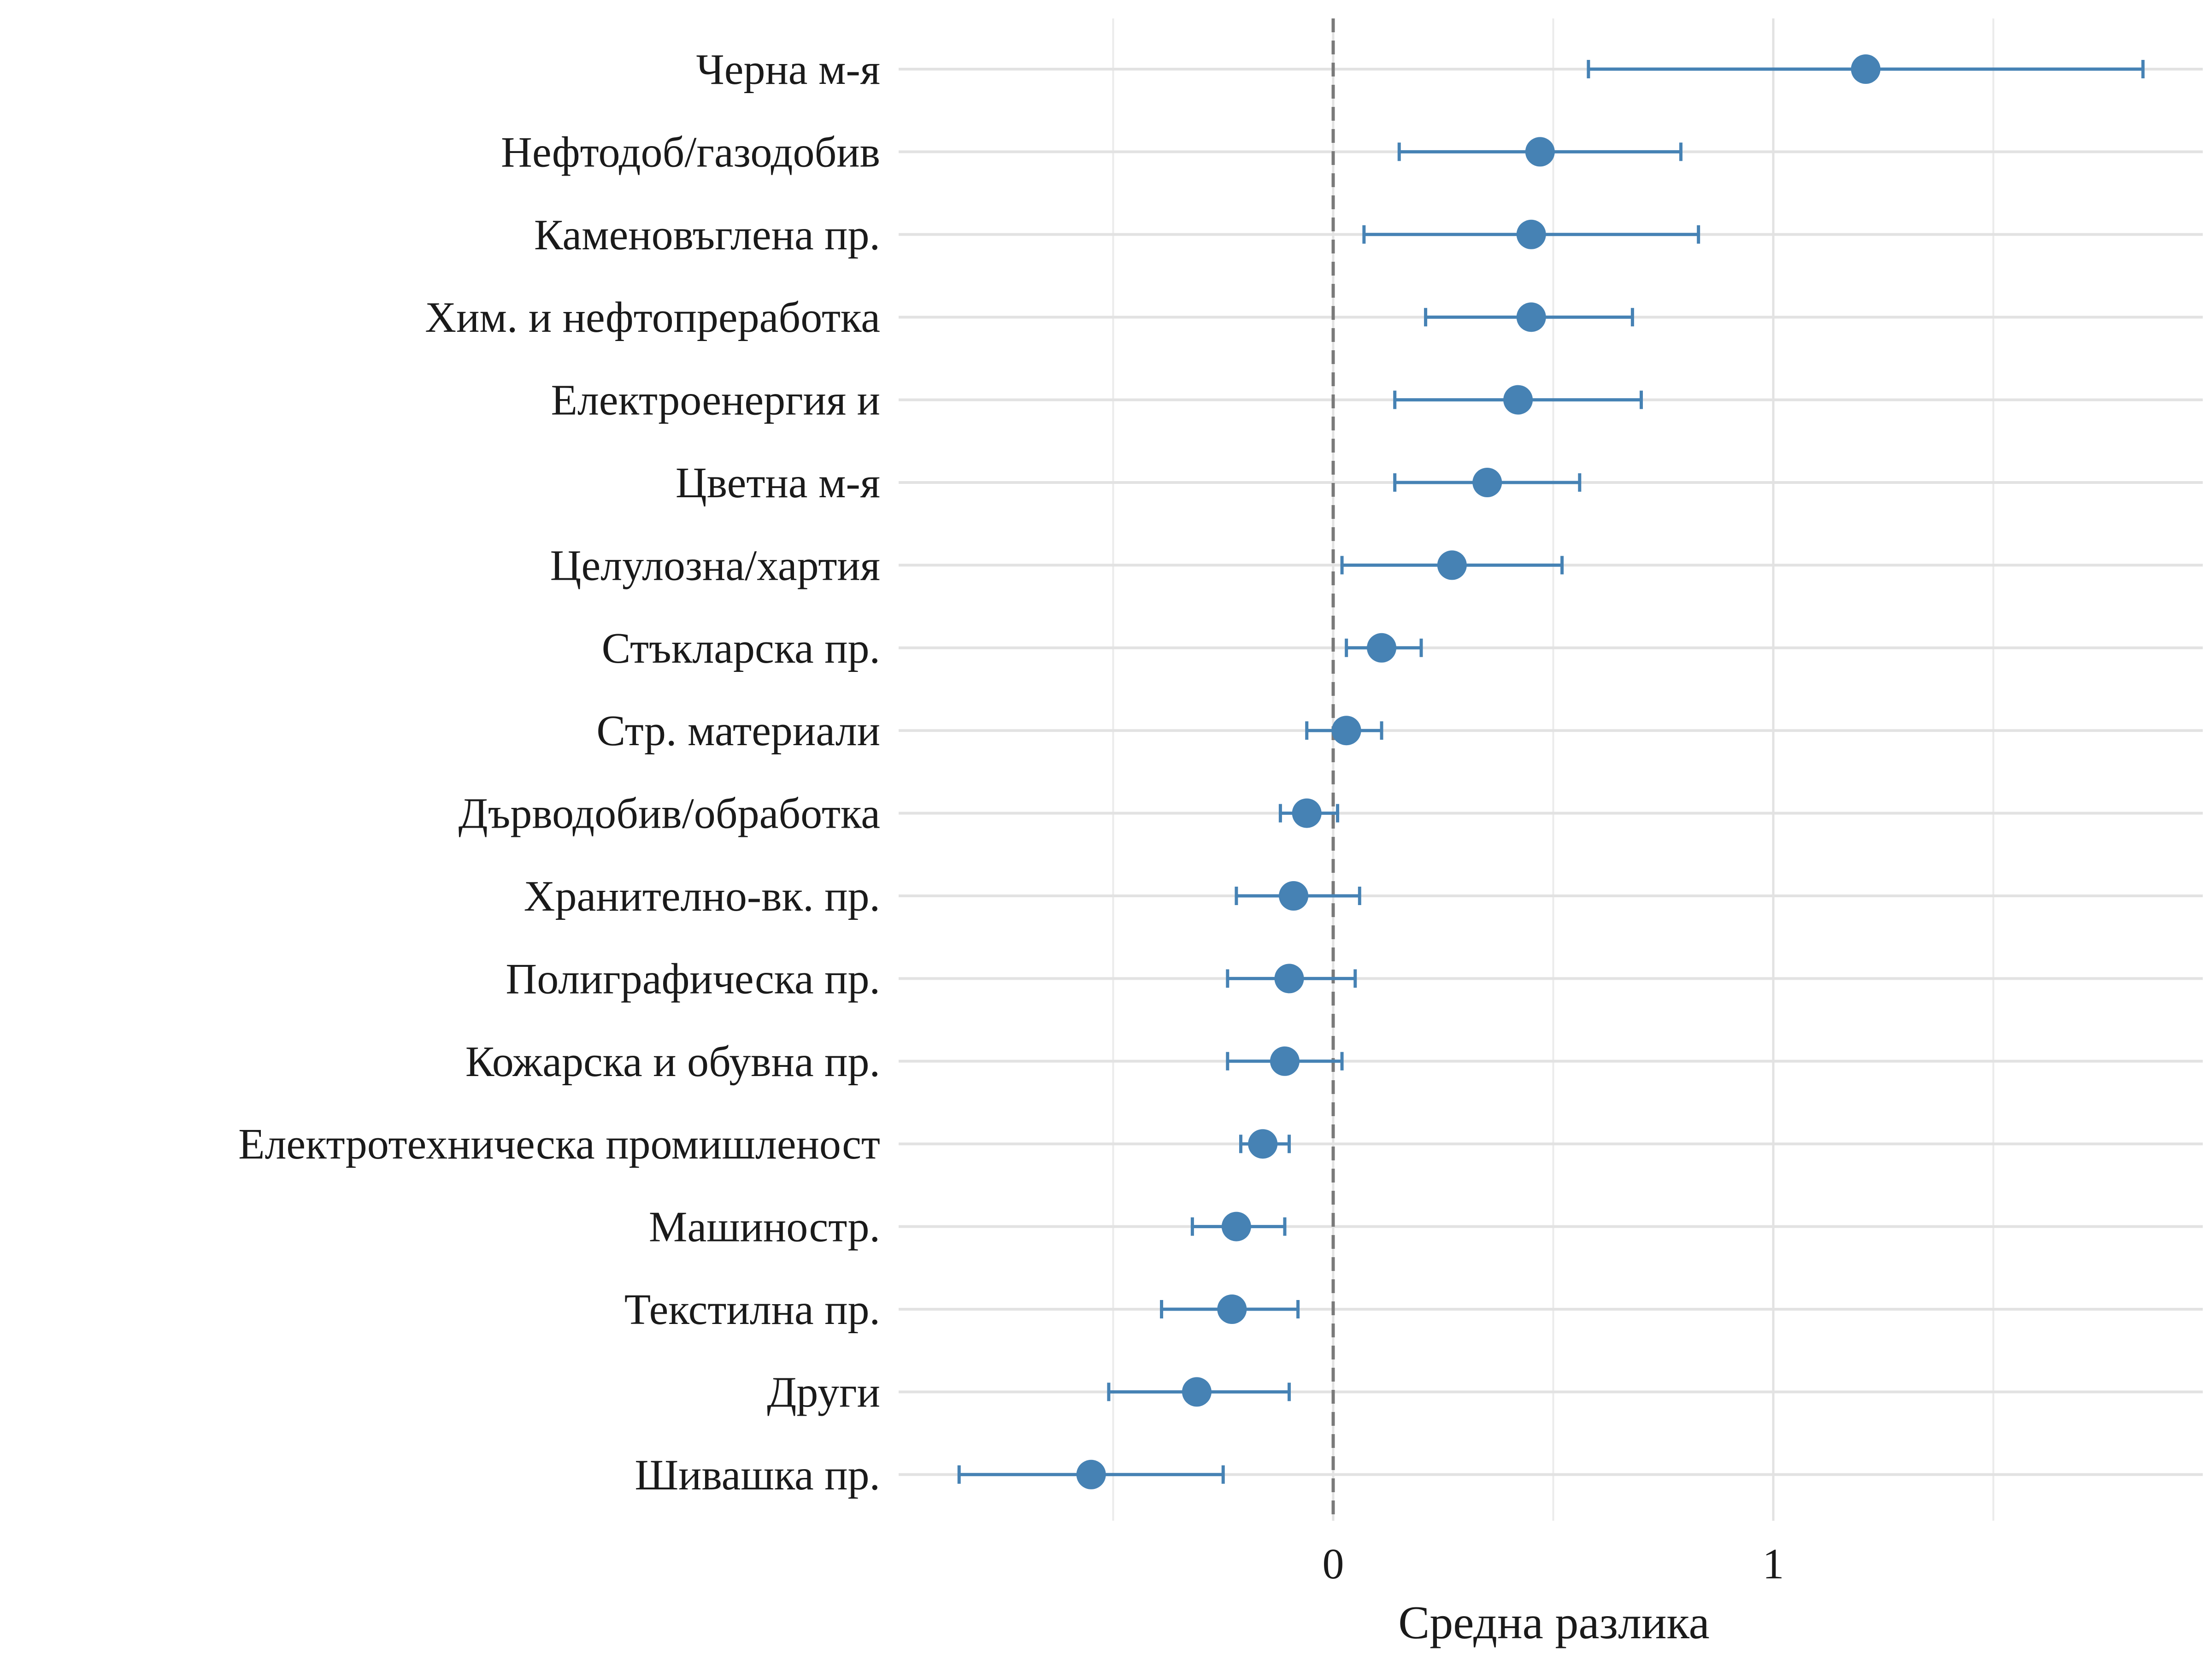 The height and width of the screenshot is (1659, 2212). I want to click on x-tick-label: 1, so click(1773, 1564).